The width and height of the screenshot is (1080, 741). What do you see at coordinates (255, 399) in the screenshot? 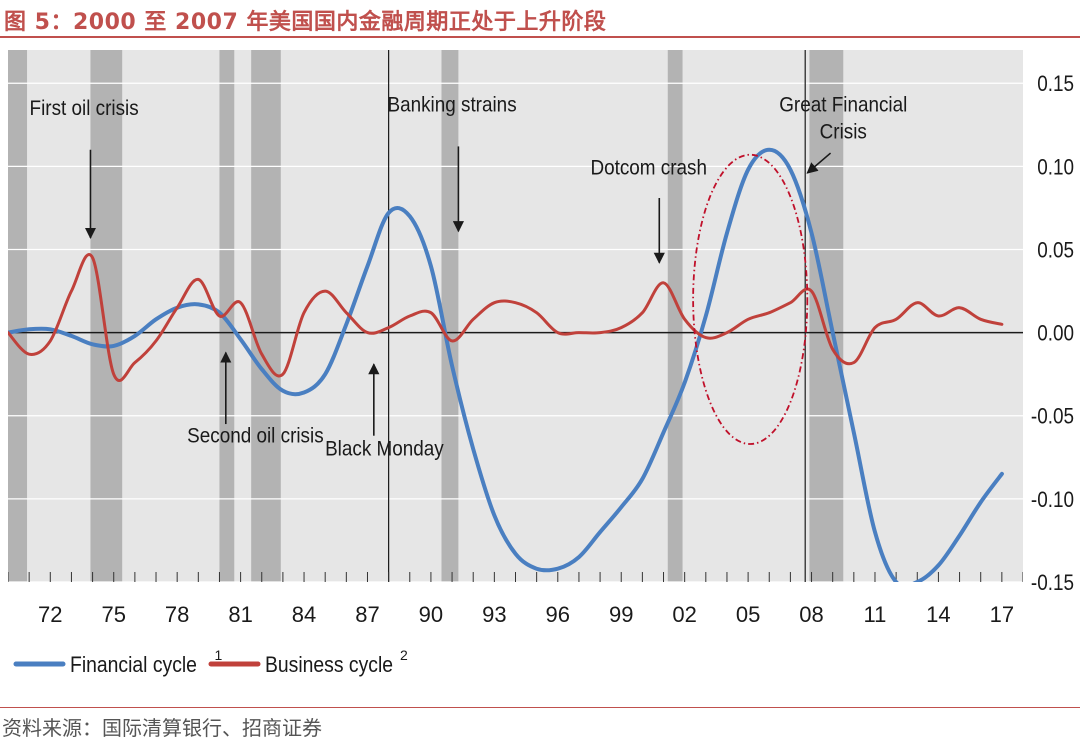
I see `annotation: Second oil crisis` at bounding box center [255, 399].